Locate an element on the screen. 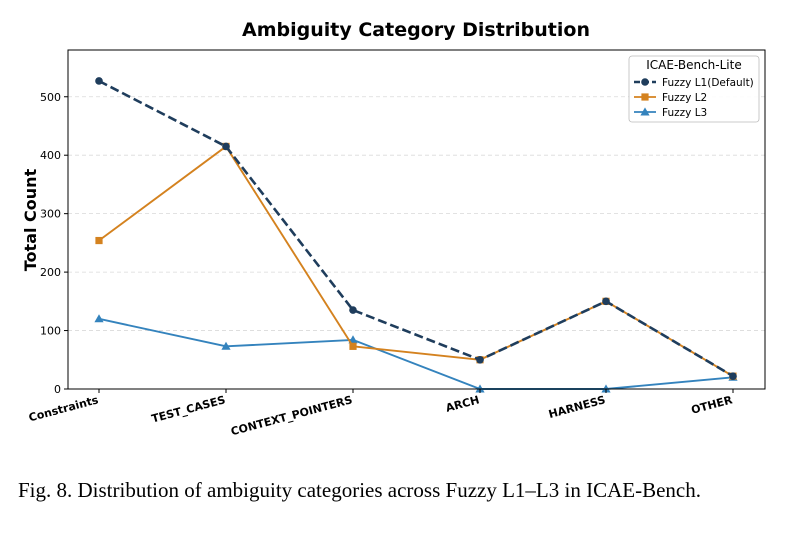 Image resolution: width=786 pixels, height=546 pixels. y-tick-label: 400 is located at coordinates (50, 155).